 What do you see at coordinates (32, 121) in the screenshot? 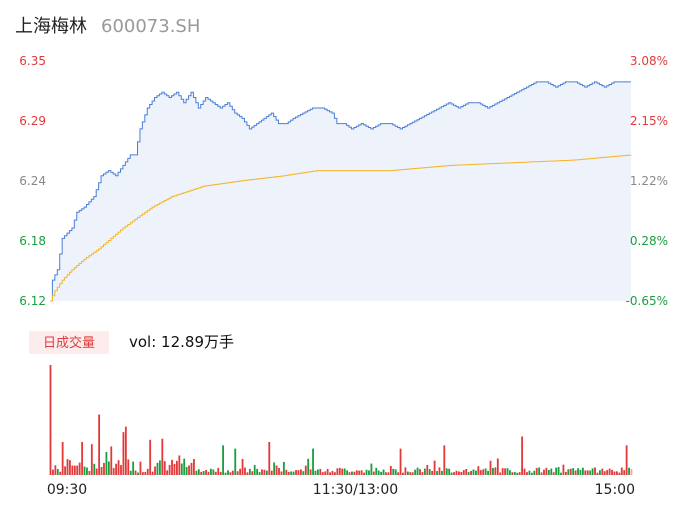
I see `y-tick-price: 6.29` at bounding box center [32, 121].